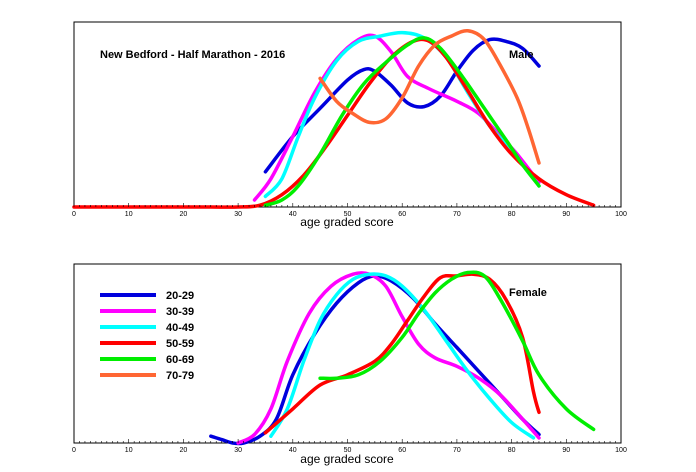  What do you see at coordinates (521, 55) in the screenshot?
I see `male-panel-label: Male` at bounding box center [521, 55].